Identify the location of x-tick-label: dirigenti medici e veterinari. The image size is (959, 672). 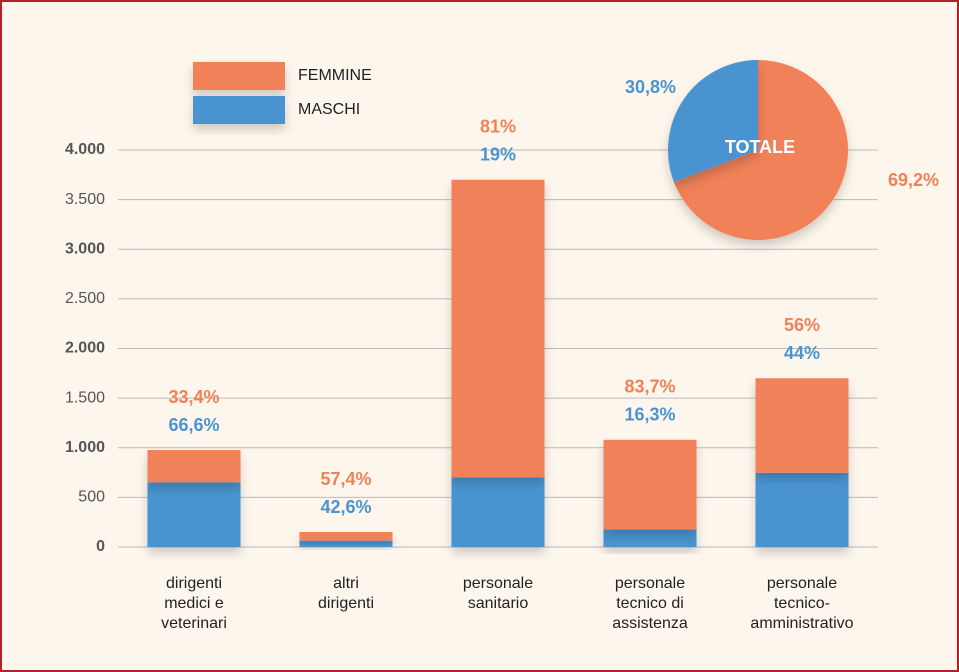
(194, 603).